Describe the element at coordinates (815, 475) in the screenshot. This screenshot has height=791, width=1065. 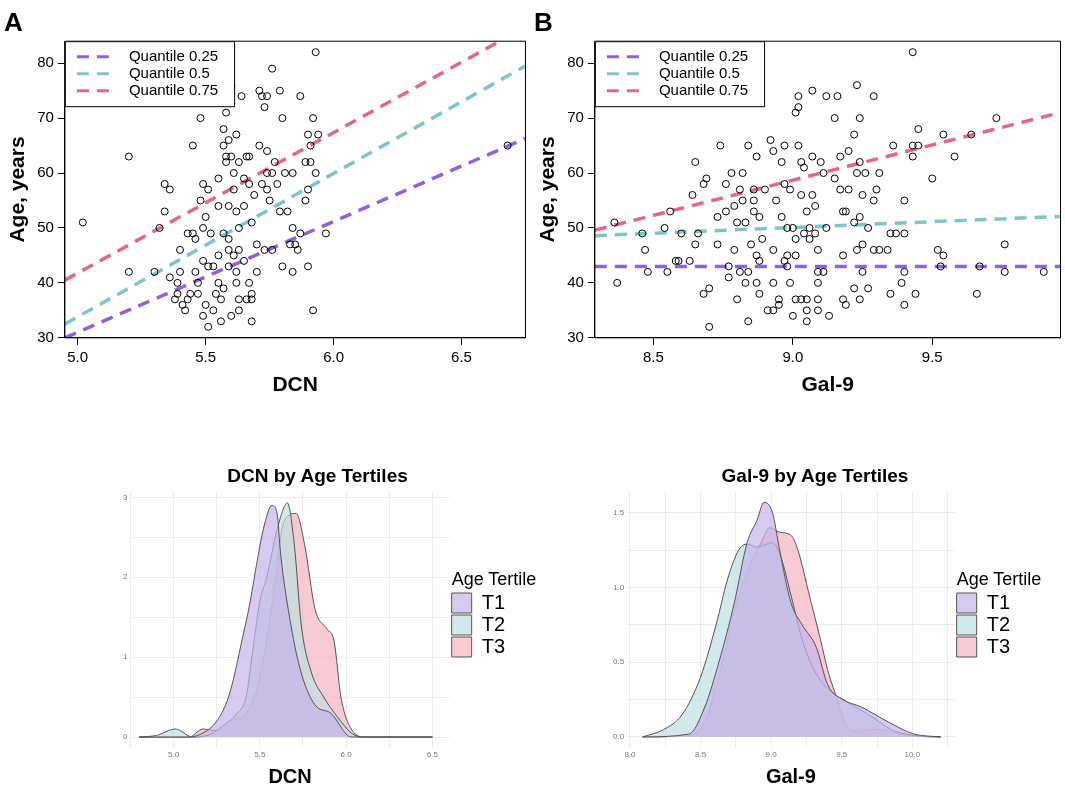
I see `chart-title: Gal-9 by Age Tertiles` at that location.